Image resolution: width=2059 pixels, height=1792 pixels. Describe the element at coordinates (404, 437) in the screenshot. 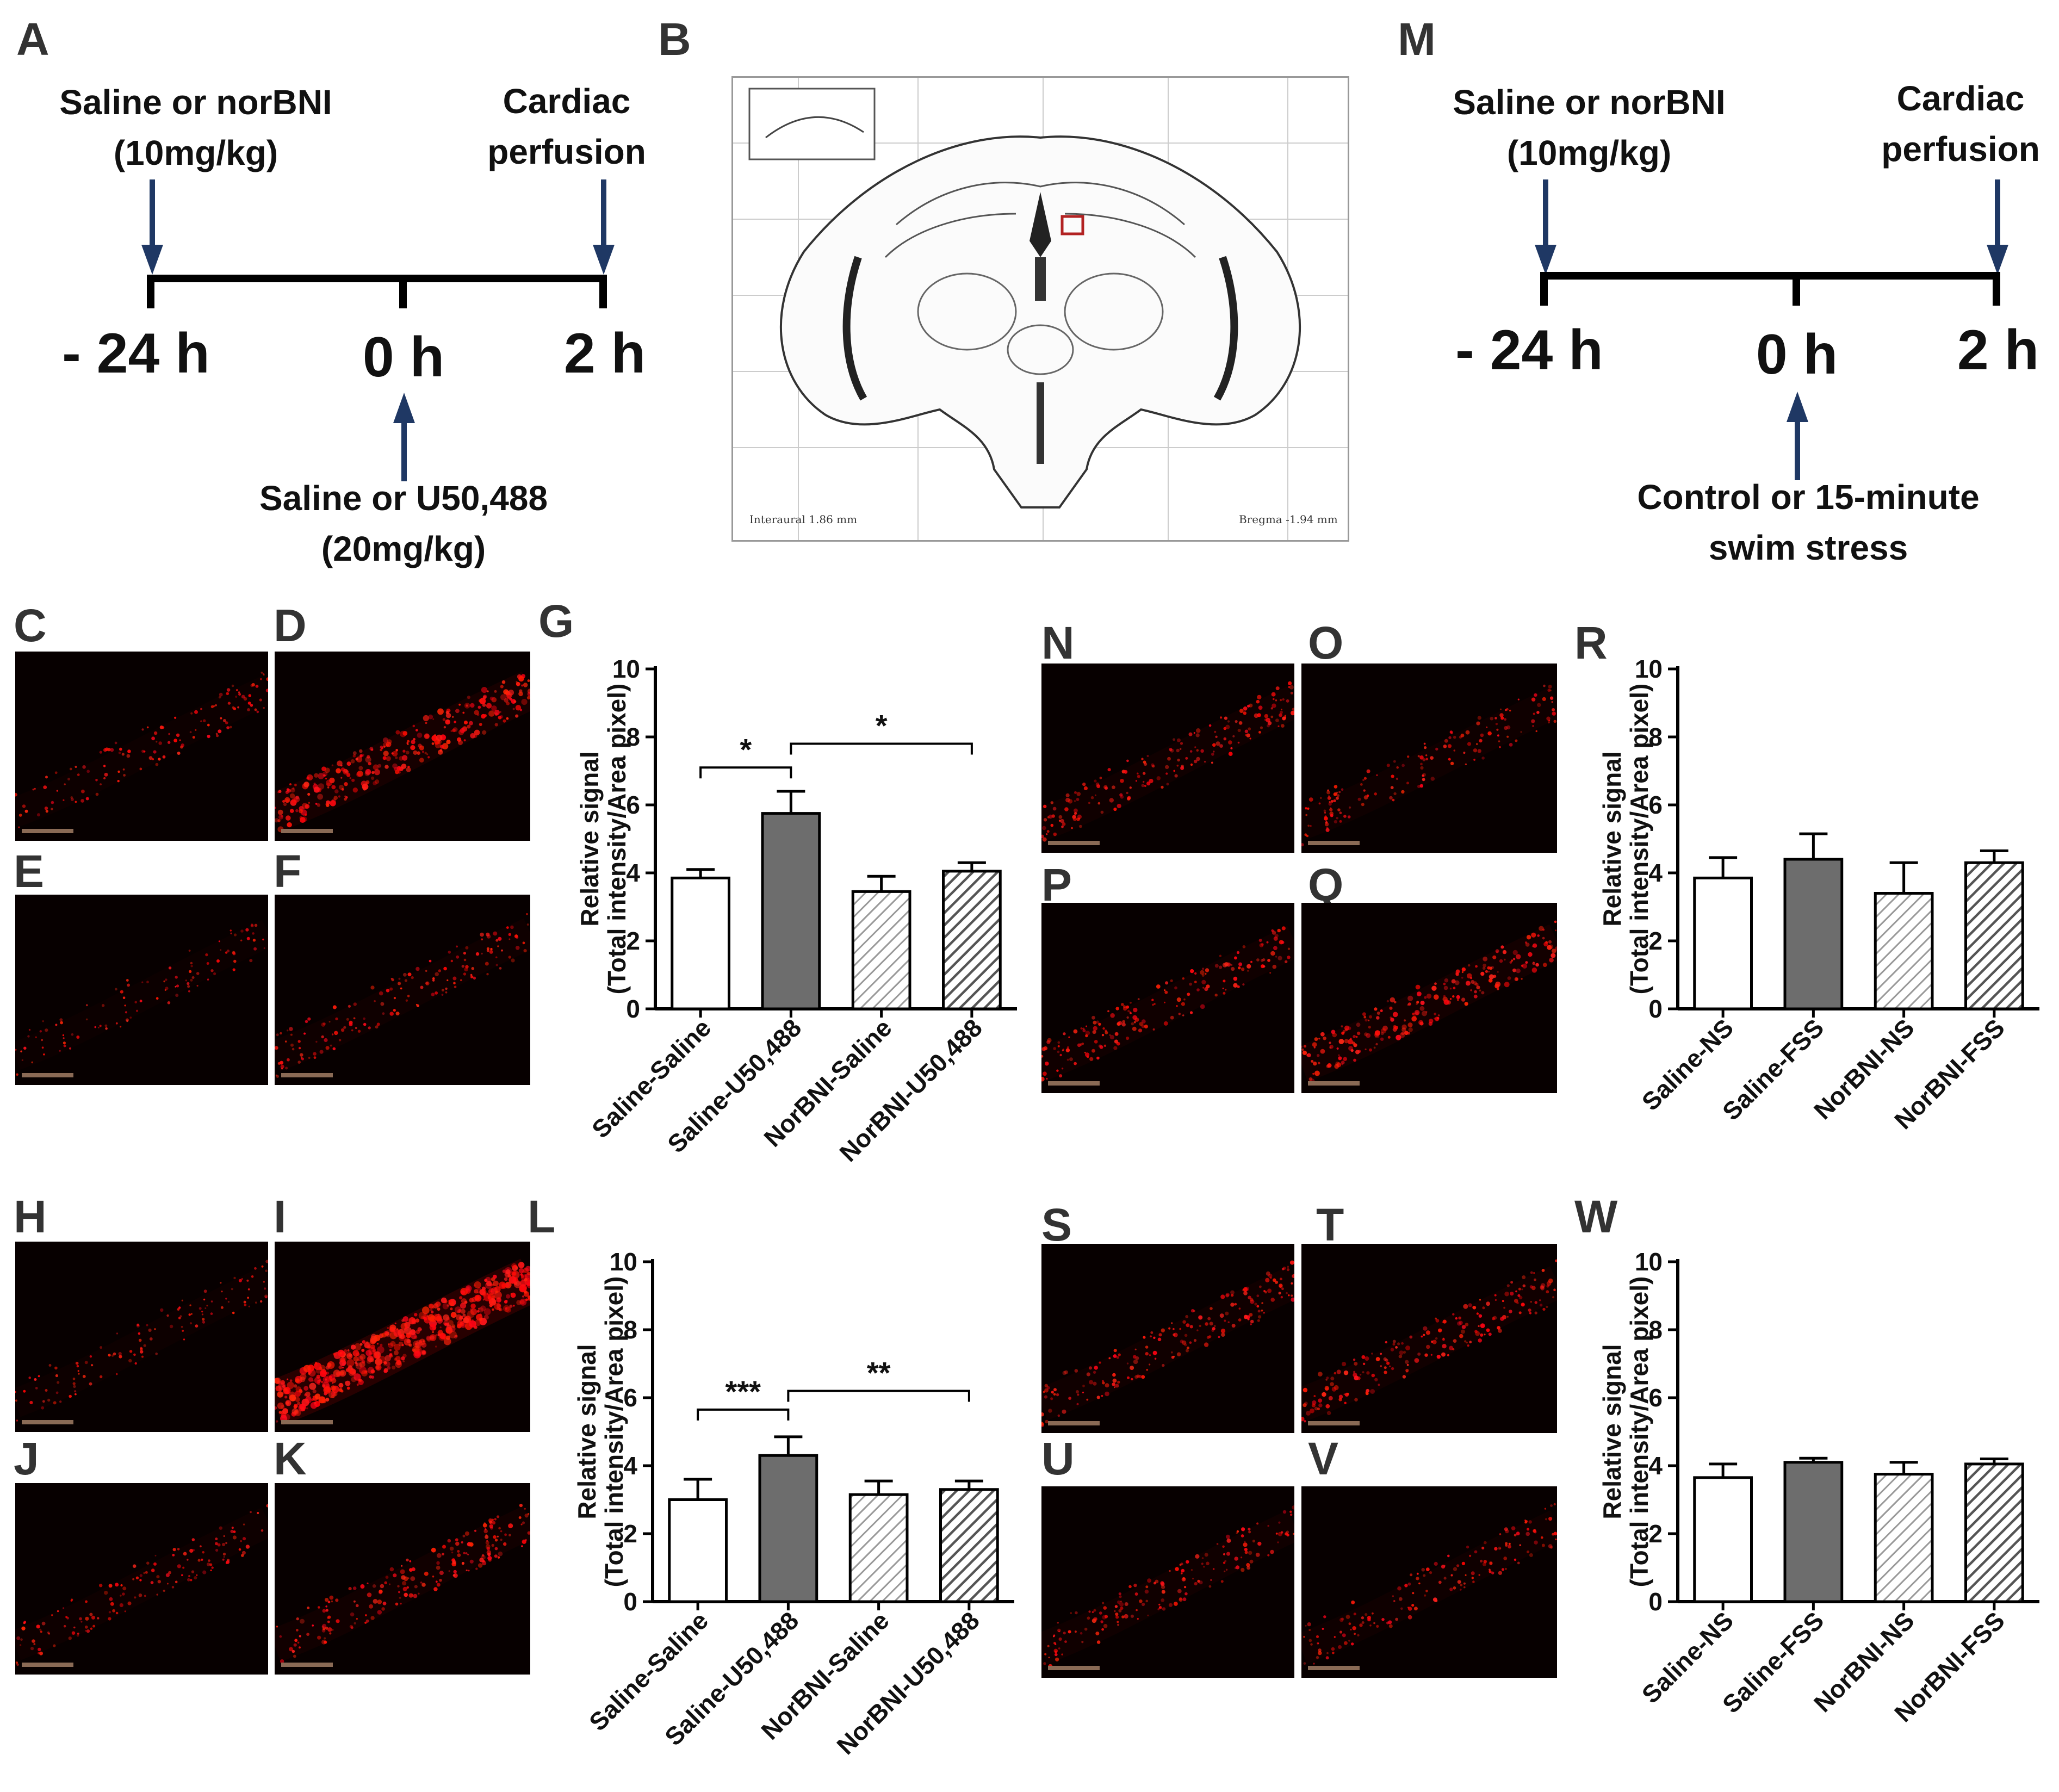

I see `timeline-a-arrow-up-injection` at that location.